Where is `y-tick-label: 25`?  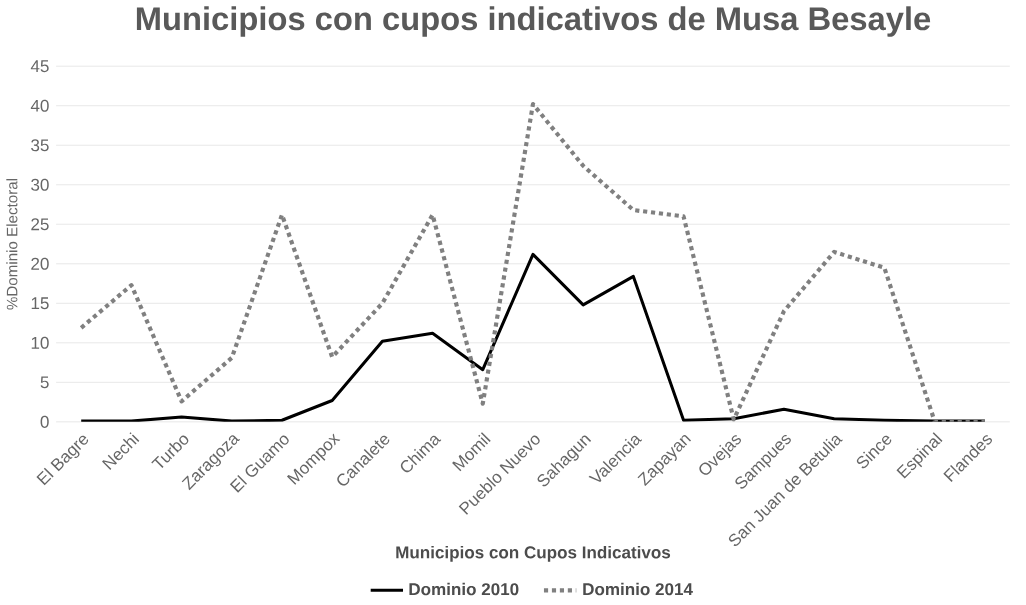 y-tick-label: 25 is located at coordinates (40, 224).